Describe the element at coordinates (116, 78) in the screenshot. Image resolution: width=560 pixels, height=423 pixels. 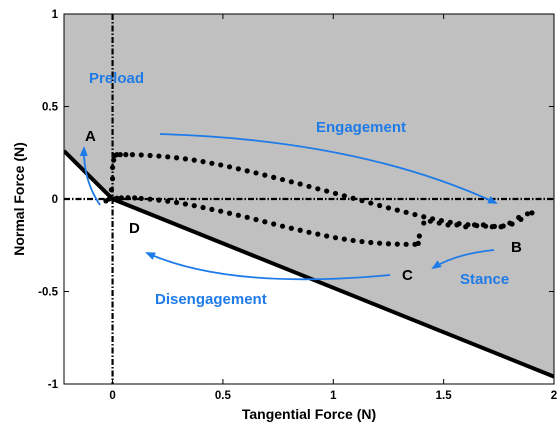
I see `annotation-preload: Preload` at that location.